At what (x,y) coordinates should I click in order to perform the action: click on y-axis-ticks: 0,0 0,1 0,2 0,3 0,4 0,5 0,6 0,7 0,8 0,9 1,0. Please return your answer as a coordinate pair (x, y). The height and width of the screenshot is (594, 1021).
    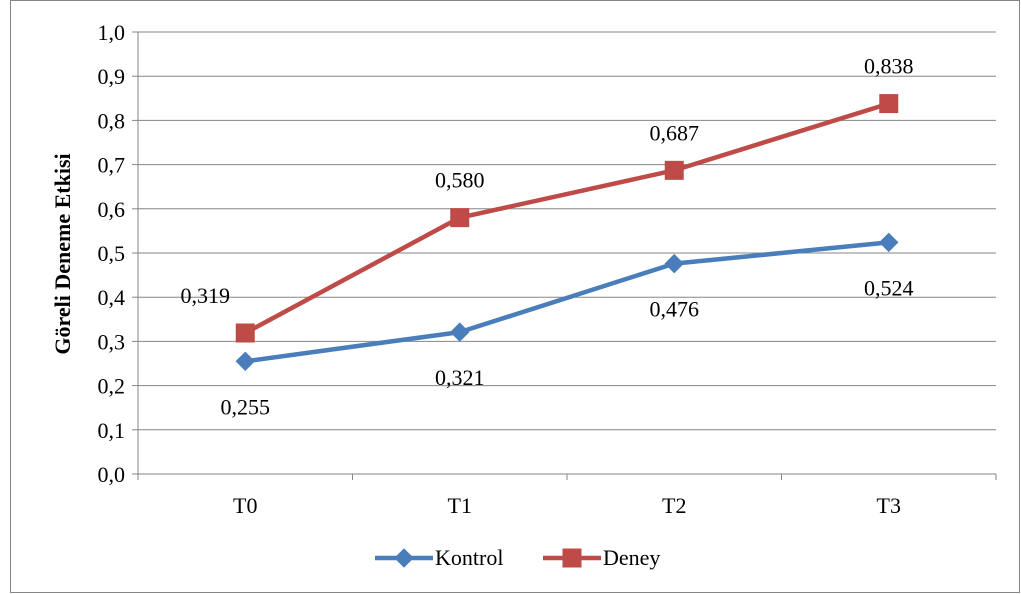
    Looking at the image, I should click on (112, 253).